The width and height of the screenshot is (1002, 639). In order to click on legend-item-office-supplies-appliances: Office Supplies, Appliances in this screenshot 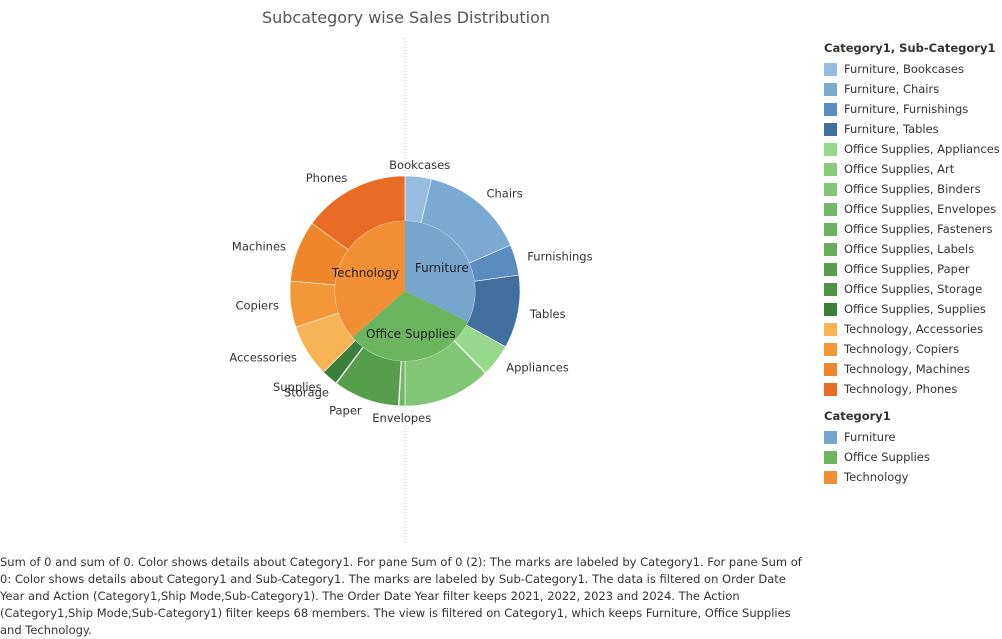, I will do `click(913, 149)`.